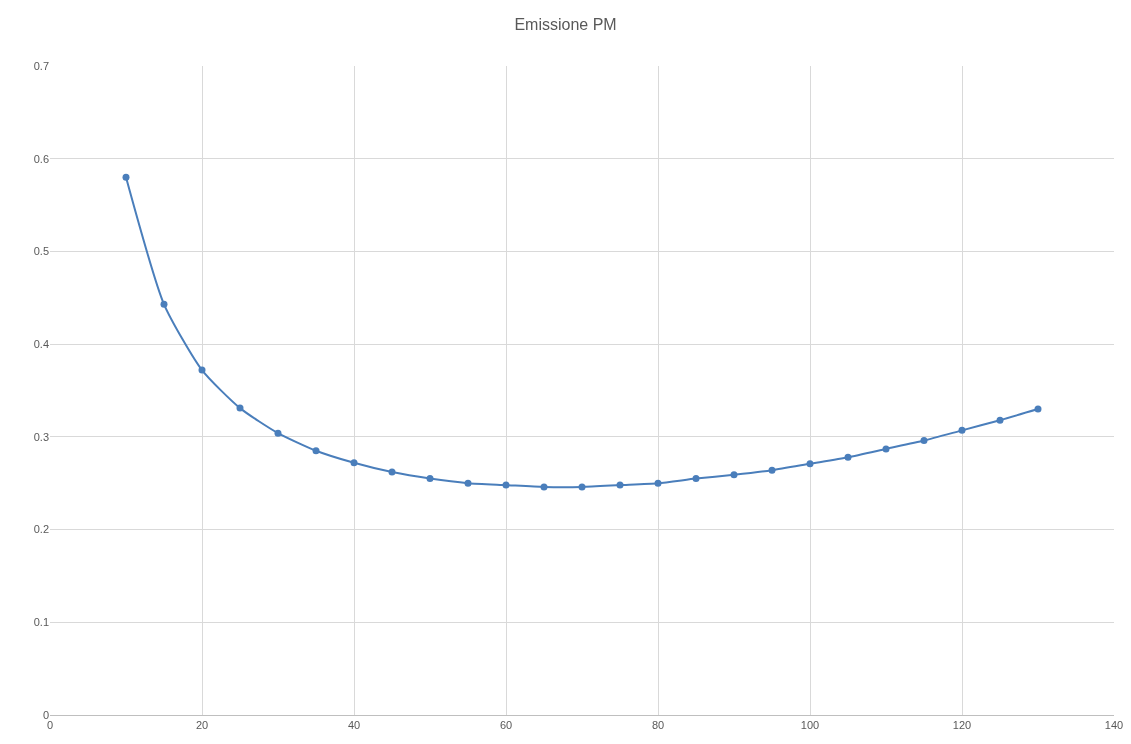  What do you see at coordinates (41, 622) in the screenshot?
I see `y-tick-label: 0.1` at bounding box center [41, 622].